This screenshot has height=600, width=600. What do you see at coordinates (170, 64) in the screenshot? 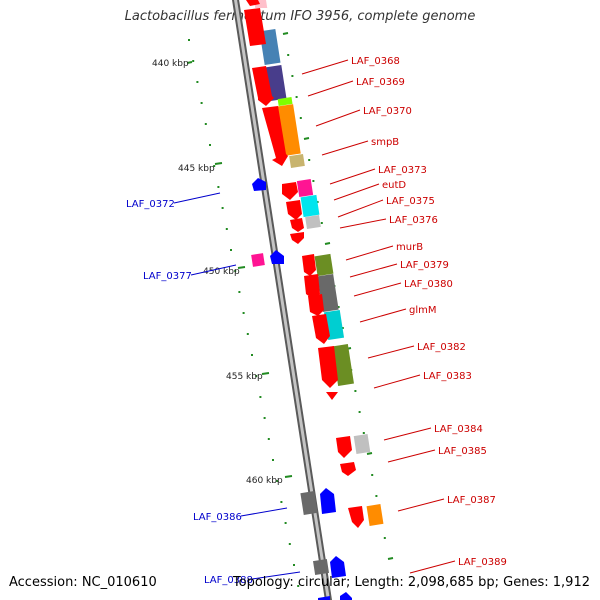
I see `scale-label-440: 440 kbp` at bounding box center [170, 64].